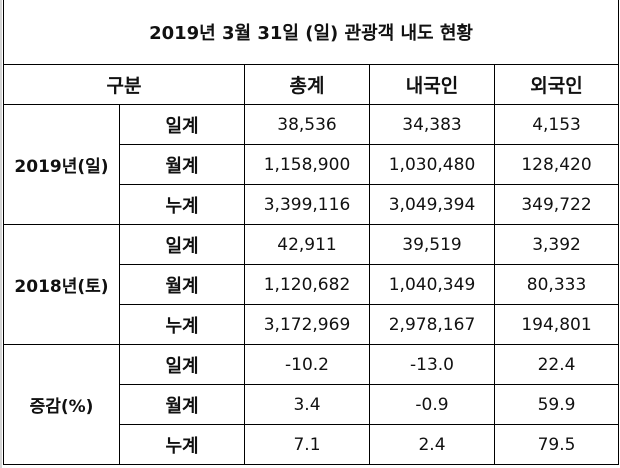 This screenshot has width=620, height=468. I want to click on total-cell: 3,172,969, so click(307, 324).